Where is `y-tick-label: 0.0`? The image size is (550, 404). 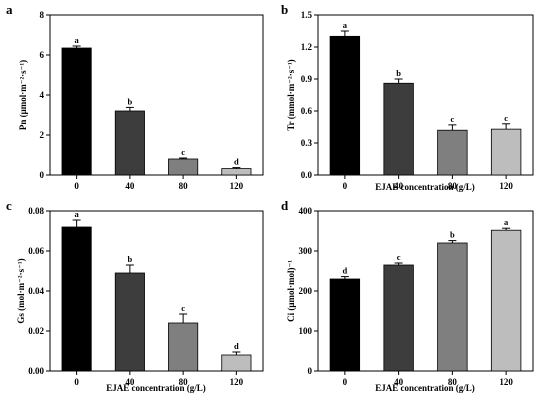
y-tick-label: 0.0 is located at coordinates (307, 175).